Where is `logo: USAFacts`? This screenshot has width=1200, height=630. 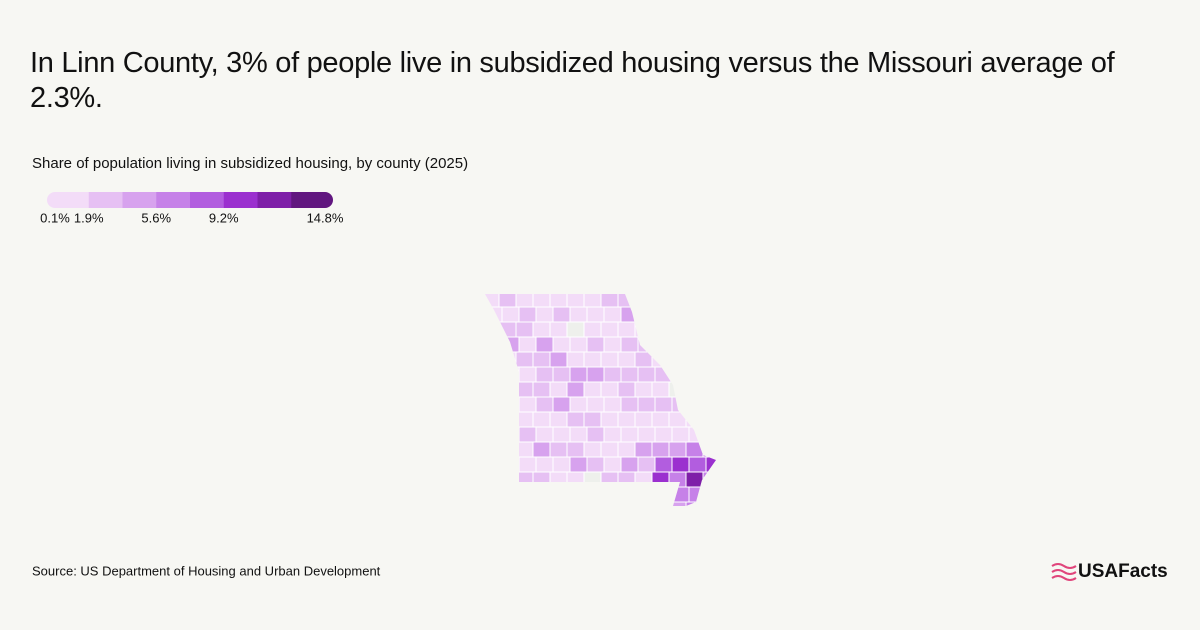
logo: USAFacts is located at coordinates (1109, 571).